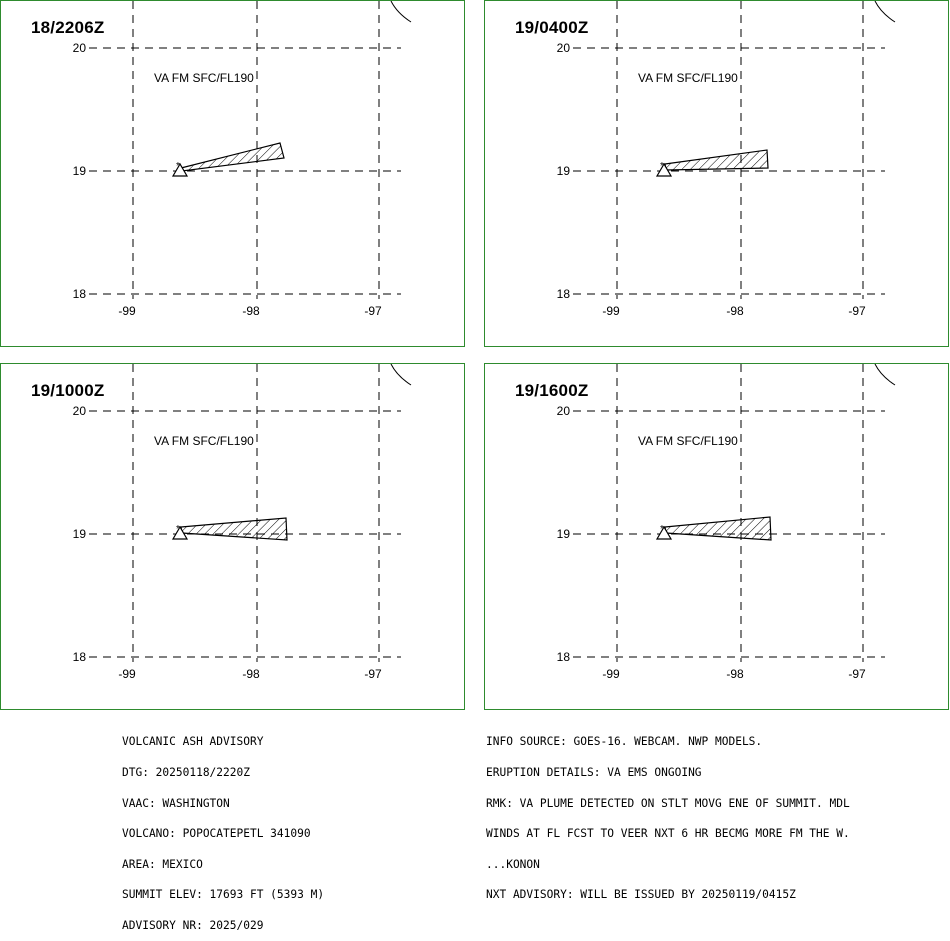 The height and width of the screenshot is (941, 950). What do you see at coordinates (594, 772) in the screenshot?
I see `advisory-line: ERUPTION DETAILS: VA EMS ONGOING` at bounding box center [594, 772].